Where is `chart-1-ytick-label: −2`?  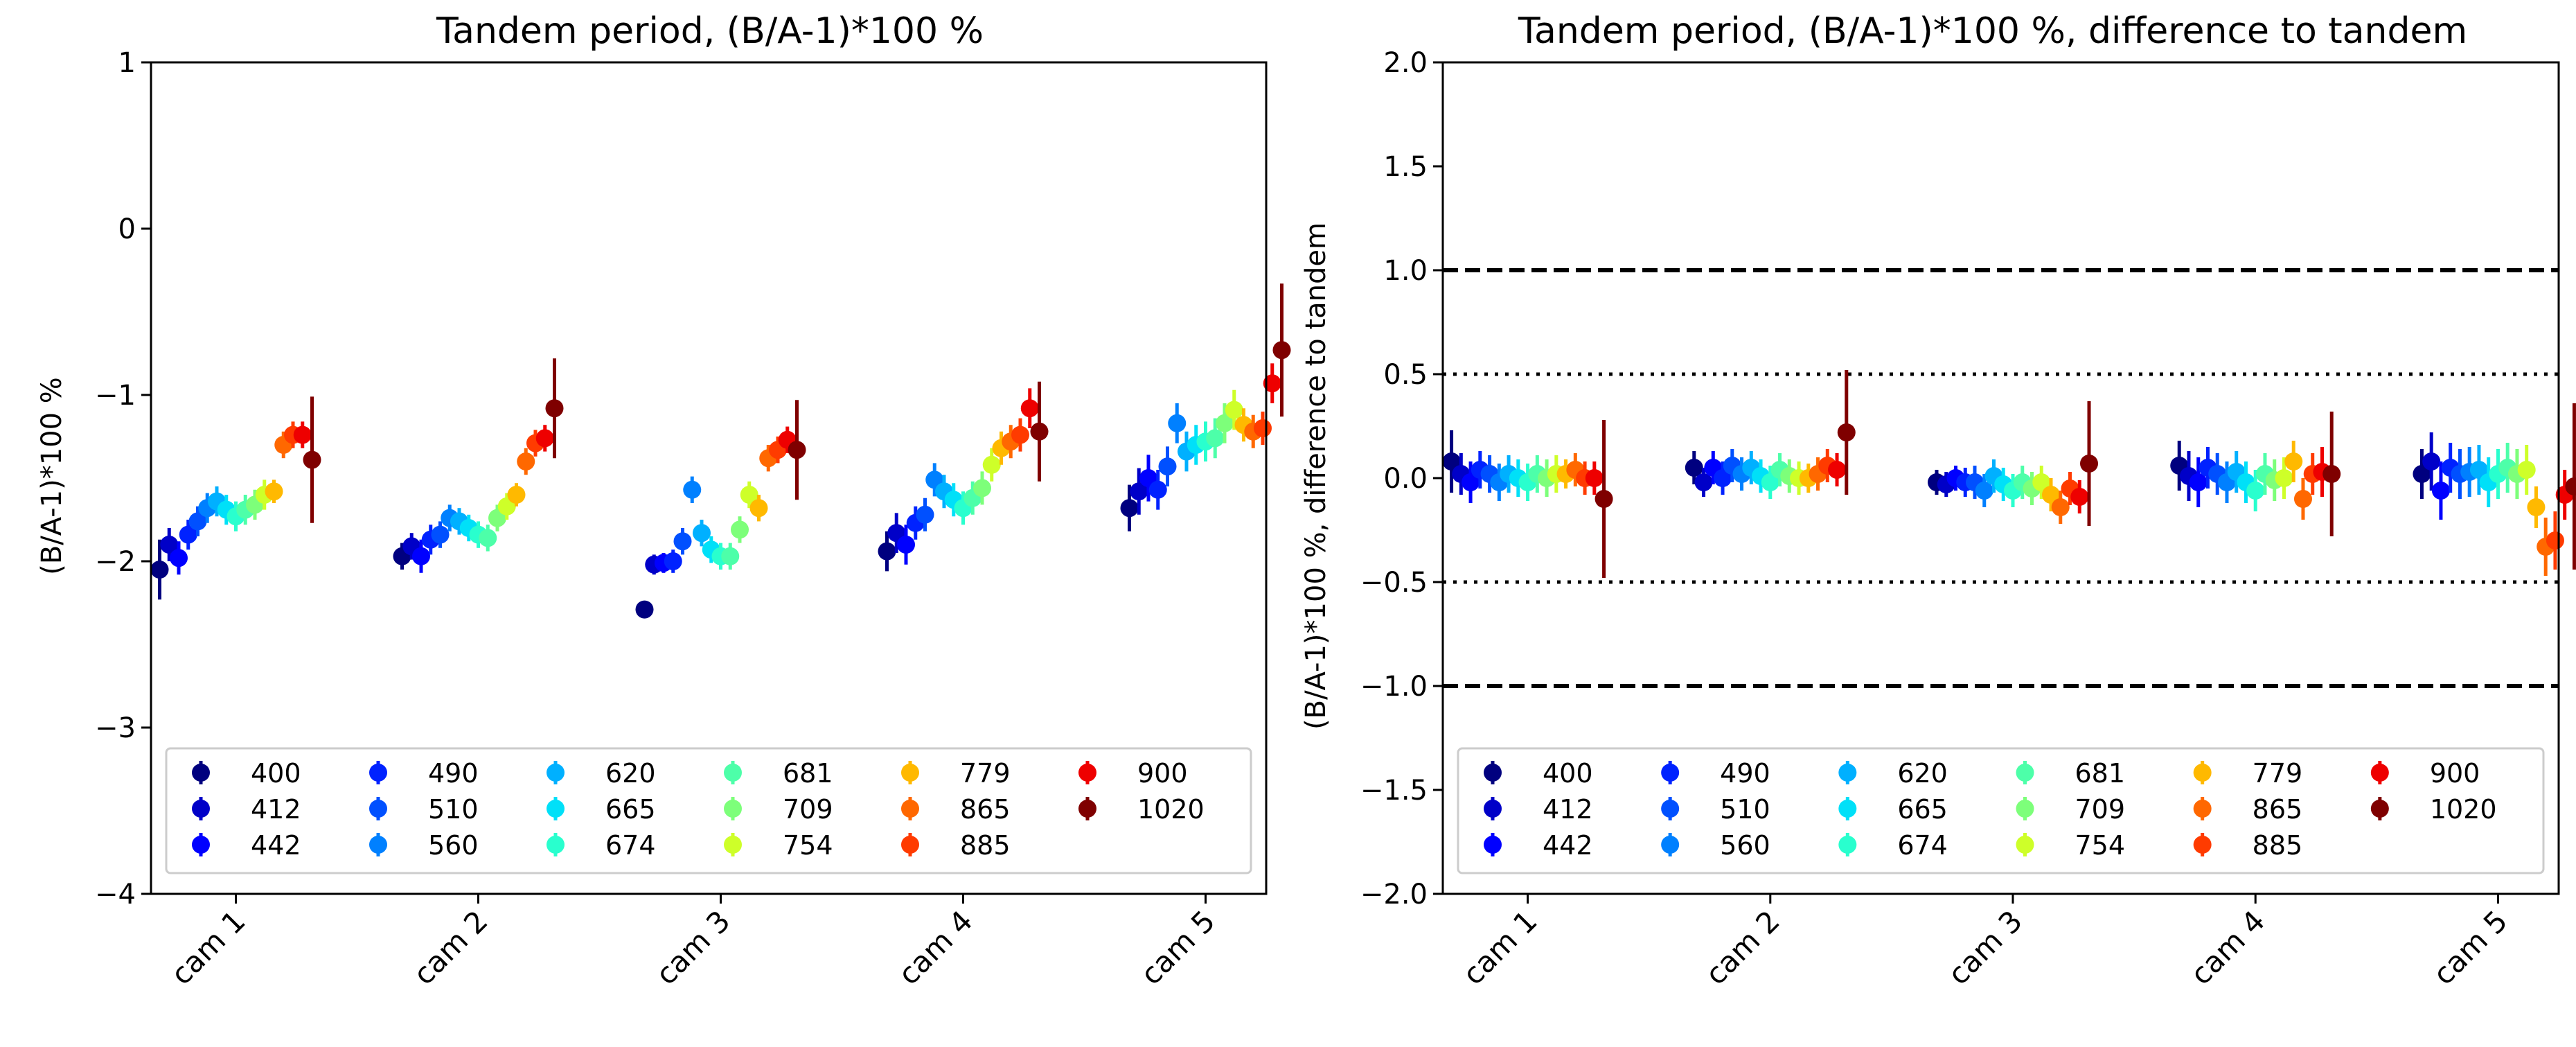
chart-1-ytick-label: −2 is located at coordinates (115, 562).